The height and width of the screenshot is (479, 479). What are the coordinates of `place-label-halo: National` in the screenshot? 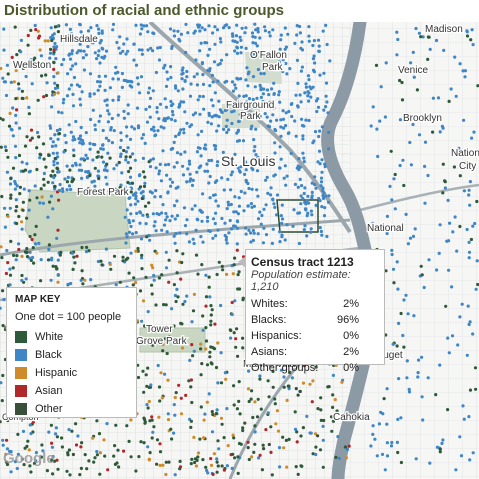 It's located at (465, 153).